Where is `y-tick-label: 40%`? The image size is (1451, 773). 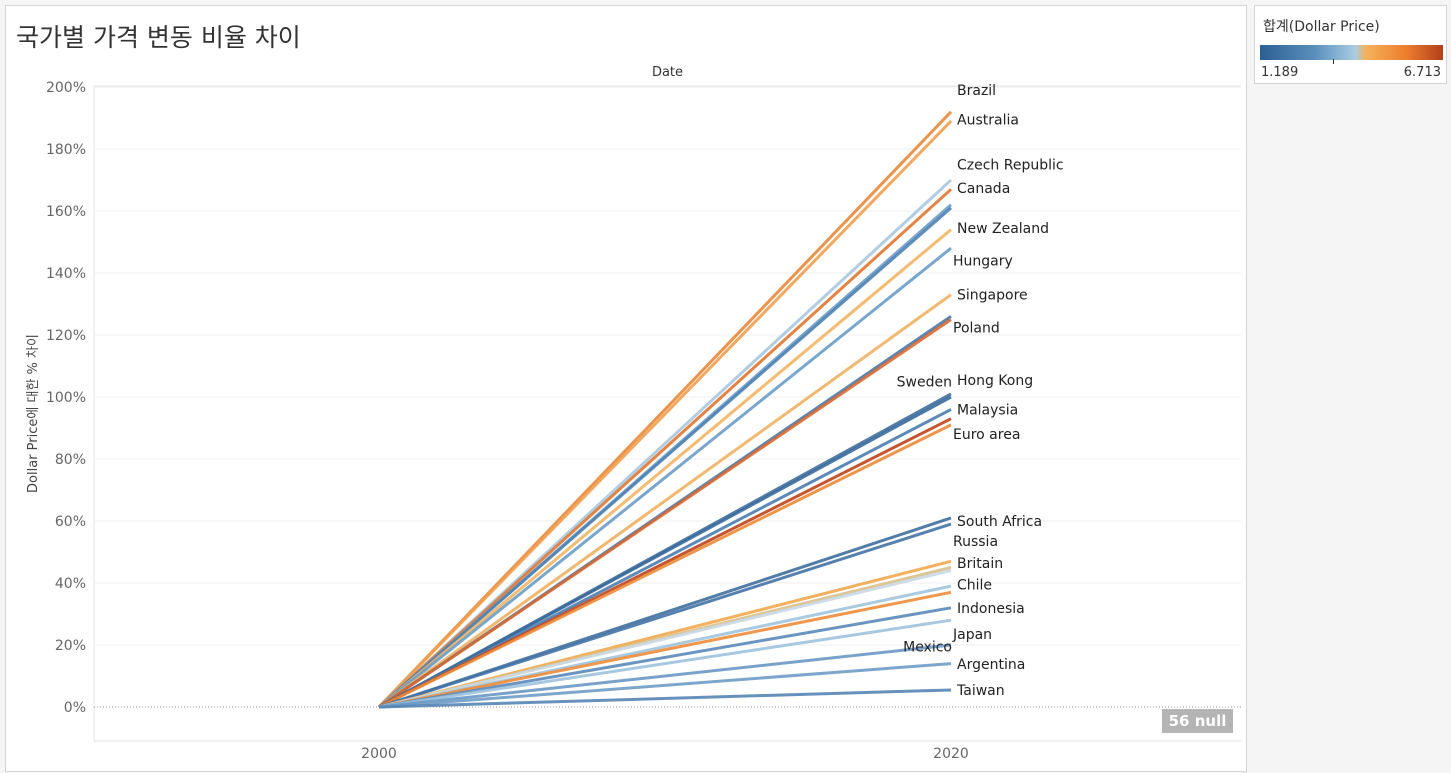
y-tick-label: 40% is located at coordinates (70, 584).